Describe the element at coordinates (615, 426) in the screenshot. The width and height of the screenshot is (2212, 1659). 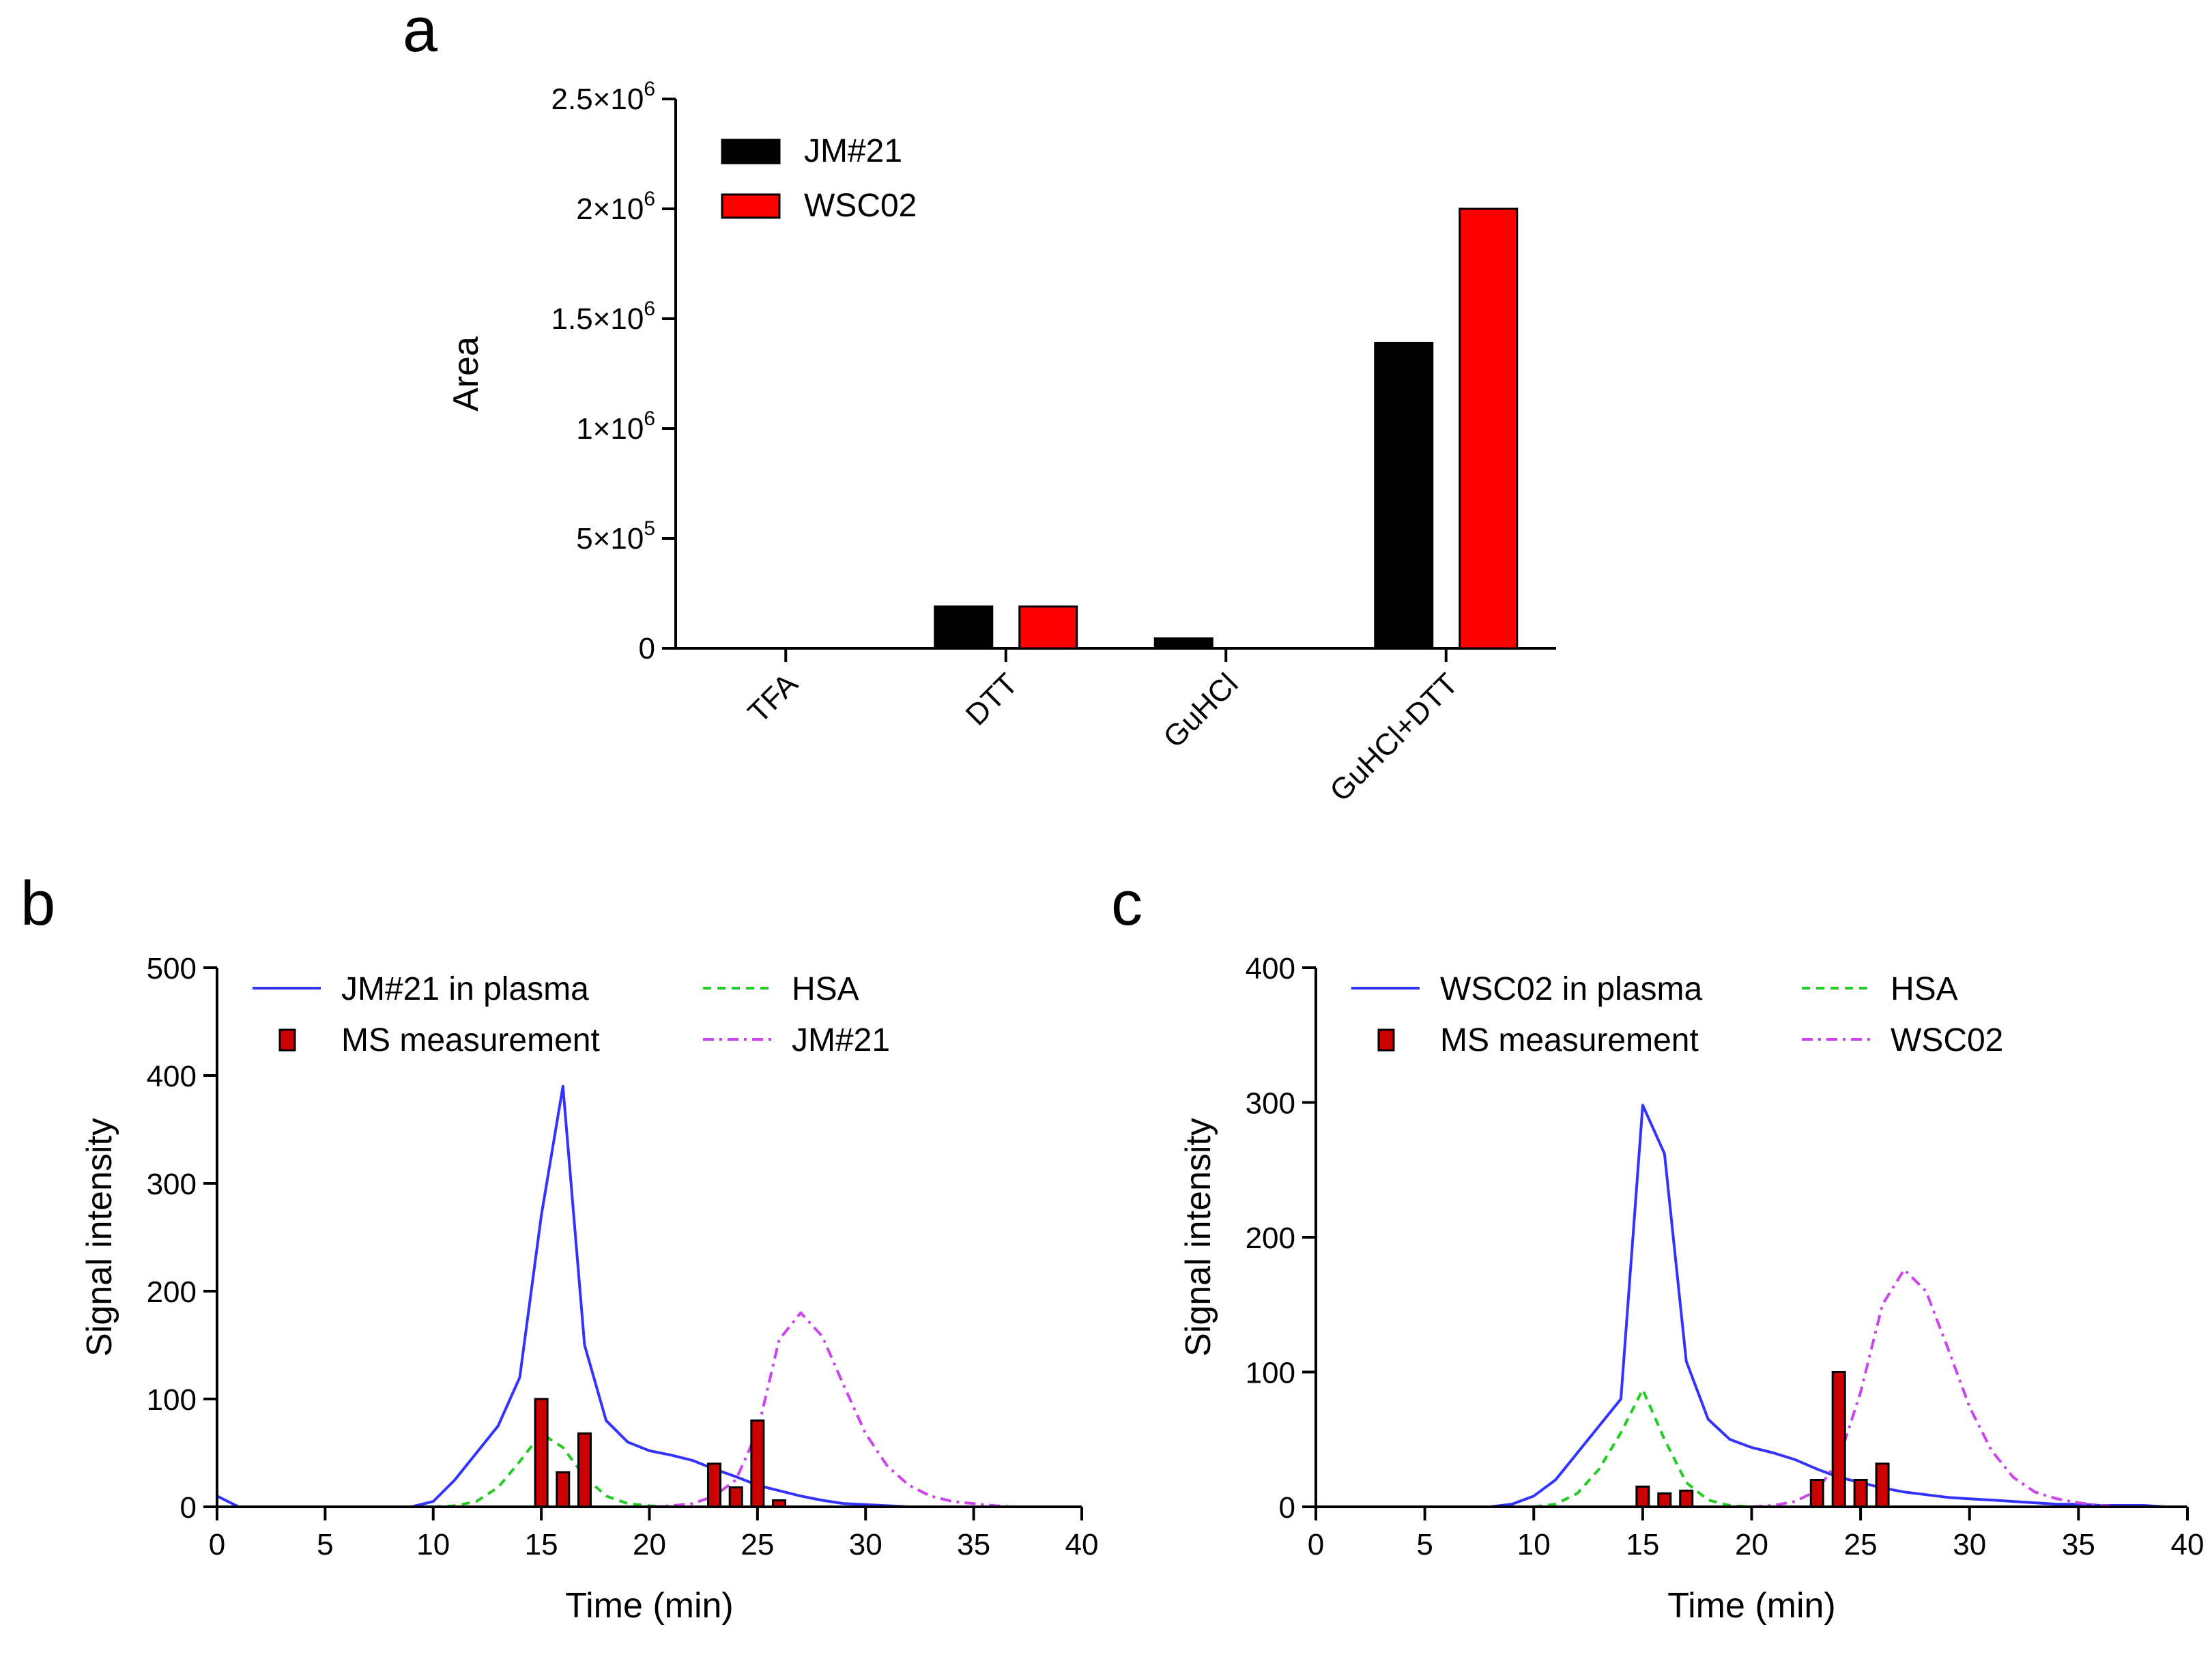
I see `y-tick-label: 1×10⁶` at that location.